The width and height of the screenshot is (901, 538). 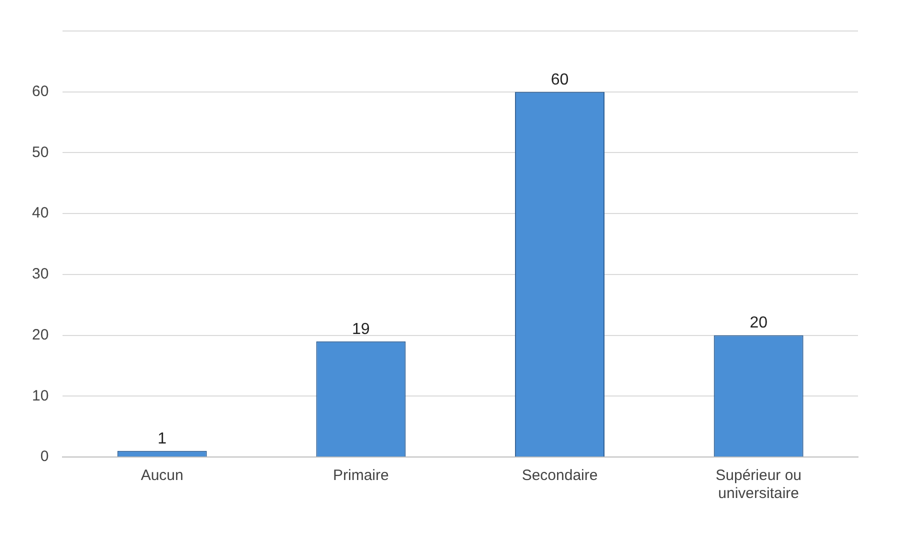 I want to click on y-tick-label: 40, so click(x=40, y=213).